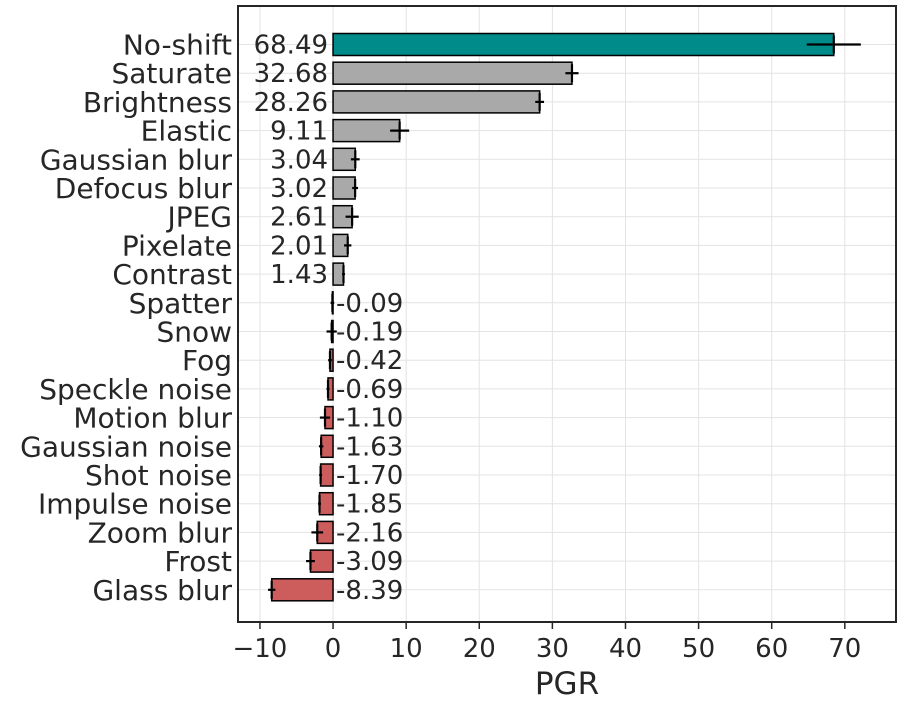  I want to click on category-label: Defocus blur, so click(144, 188).